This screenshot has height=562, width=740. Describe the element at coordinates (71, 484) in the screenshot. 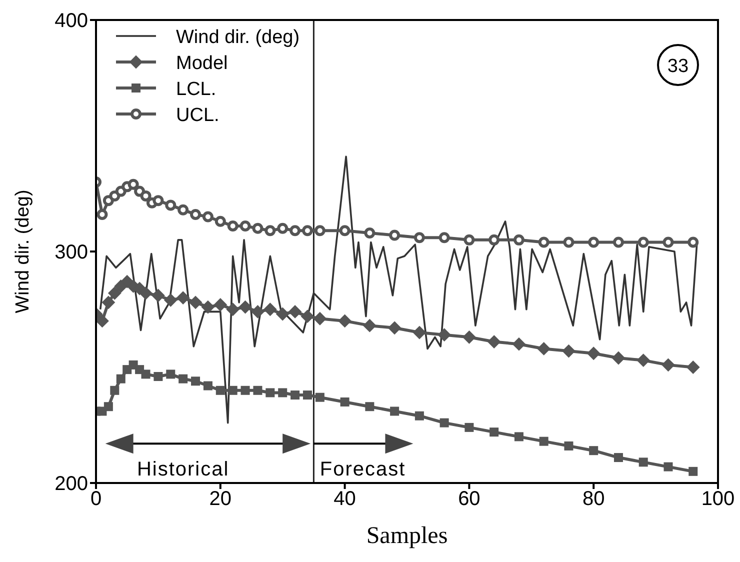

I see `y-tick-label: 200` at that location.